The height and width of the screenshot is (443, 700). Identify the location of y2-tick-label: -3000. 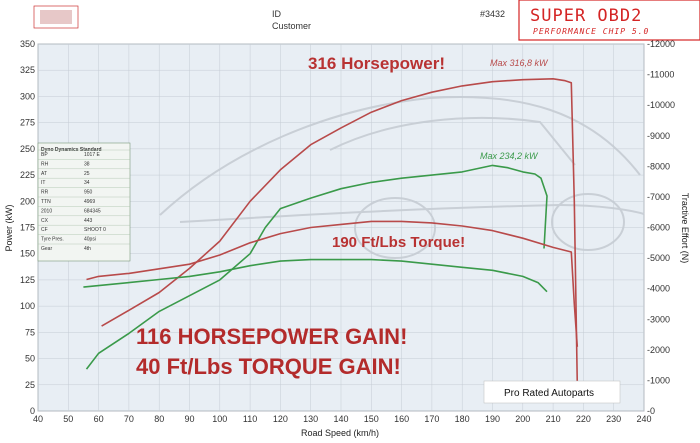
(658, 319).